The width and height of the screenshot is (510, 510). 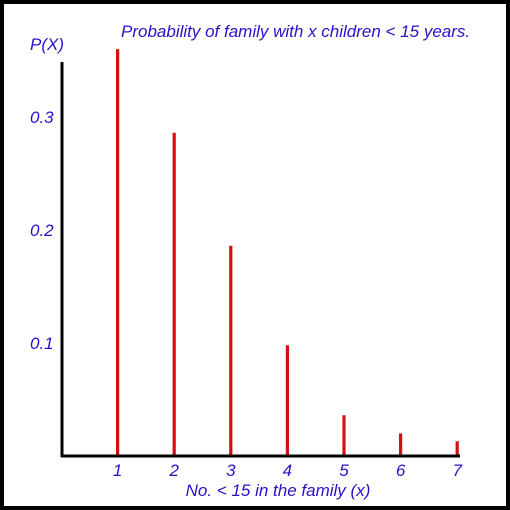 I want to click on y-tick-0-2: 0.2, so click(x=42, y=230).